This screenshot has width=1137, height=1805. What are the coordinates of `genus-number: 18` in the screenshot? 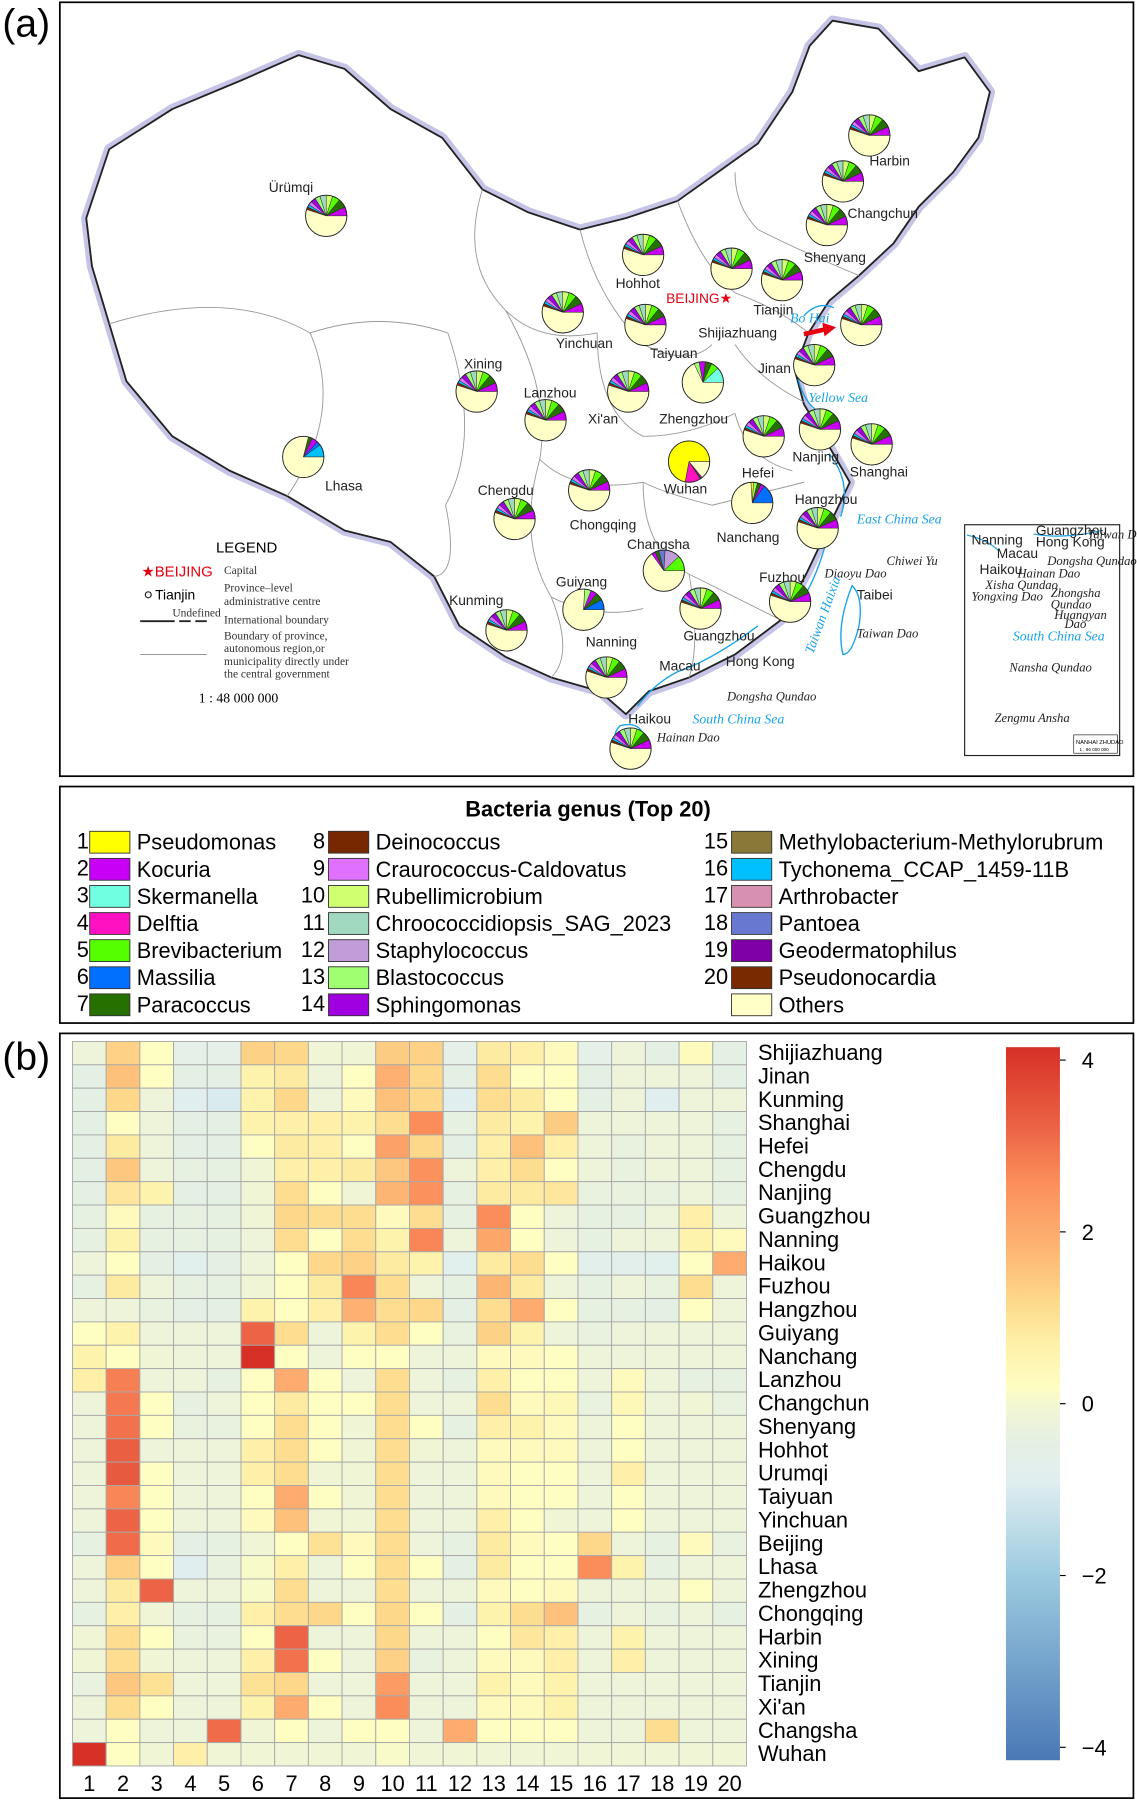 It's located at (716, 922).